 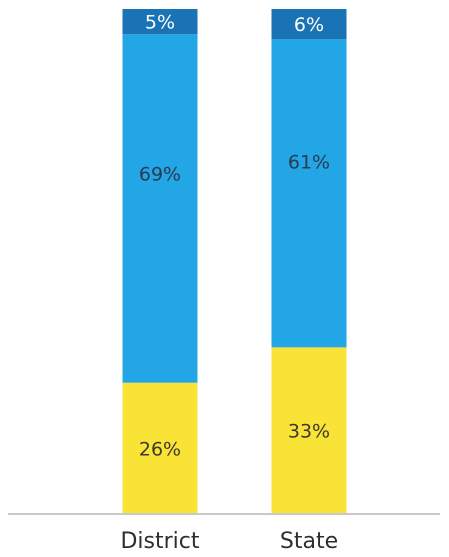 I want to click on data-label-top-state: 6%, so click(x=309, y=25).